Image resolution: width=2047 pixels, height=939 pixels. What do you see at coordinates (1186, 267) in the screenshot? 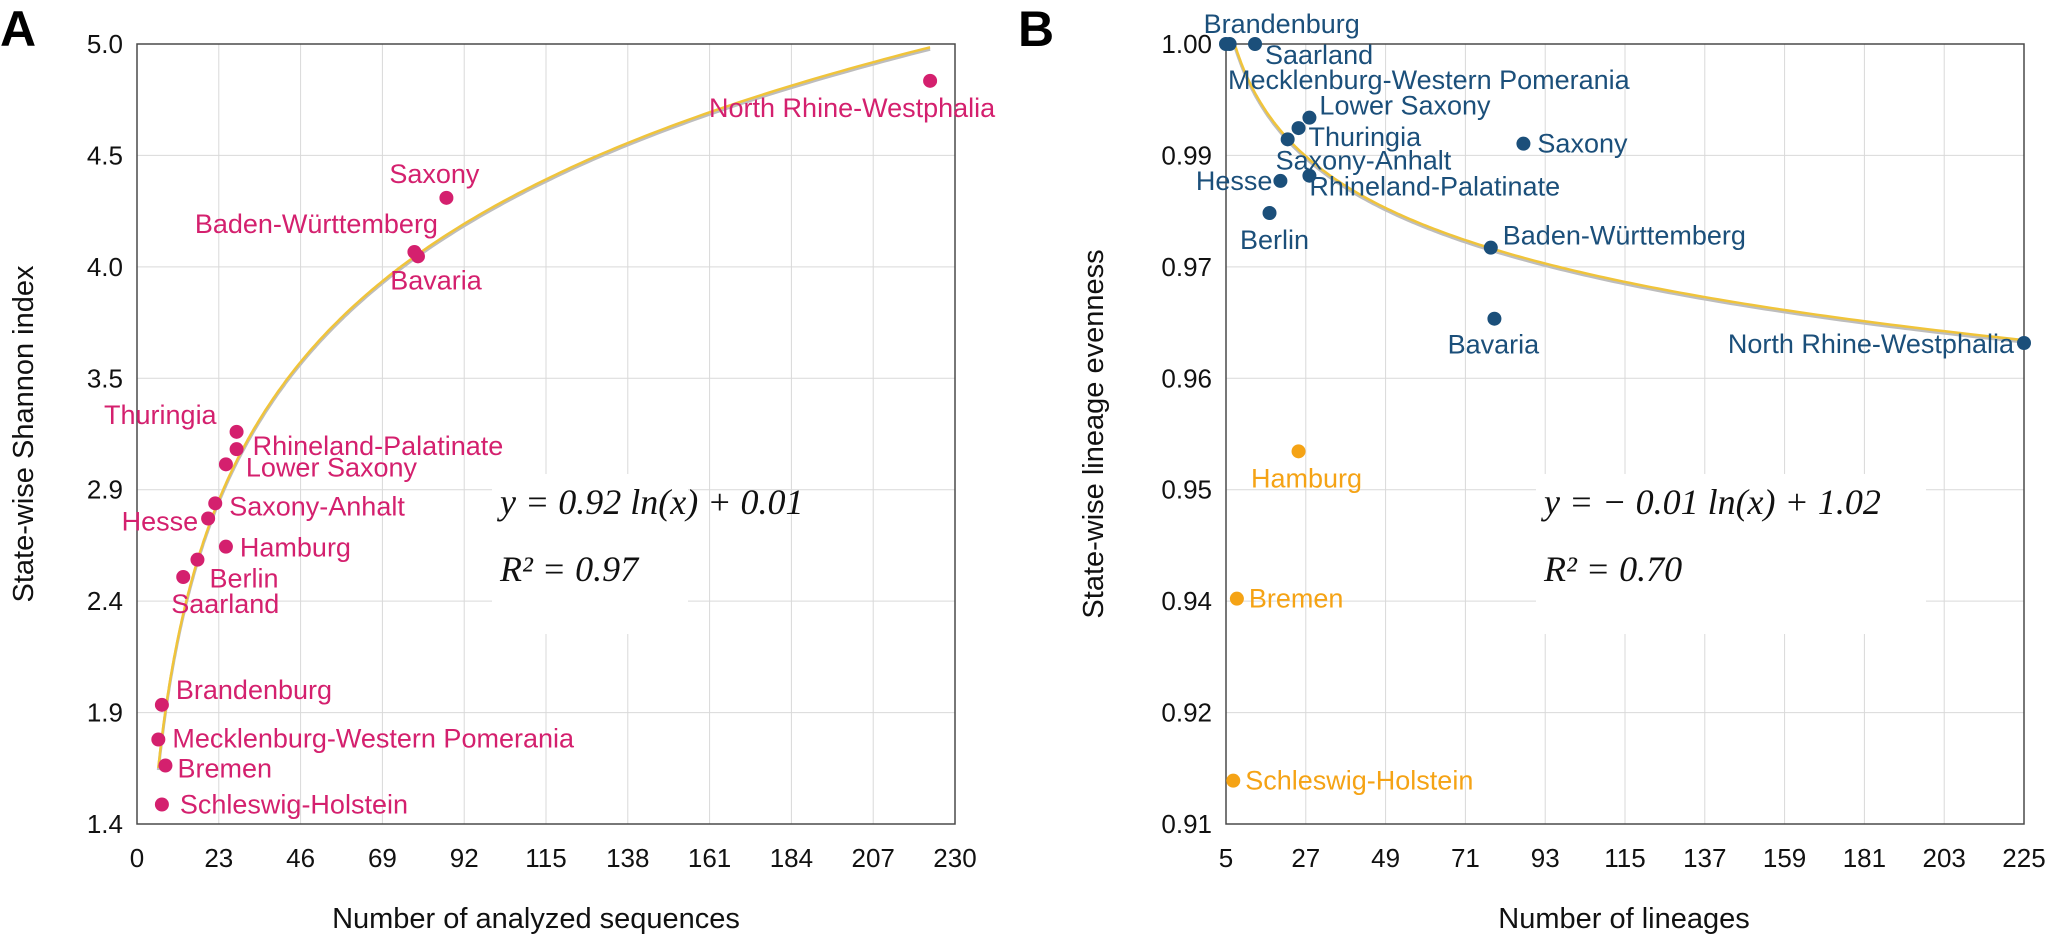
I see `y-tick-label: 0.97` at bounding box center [1186, 267].